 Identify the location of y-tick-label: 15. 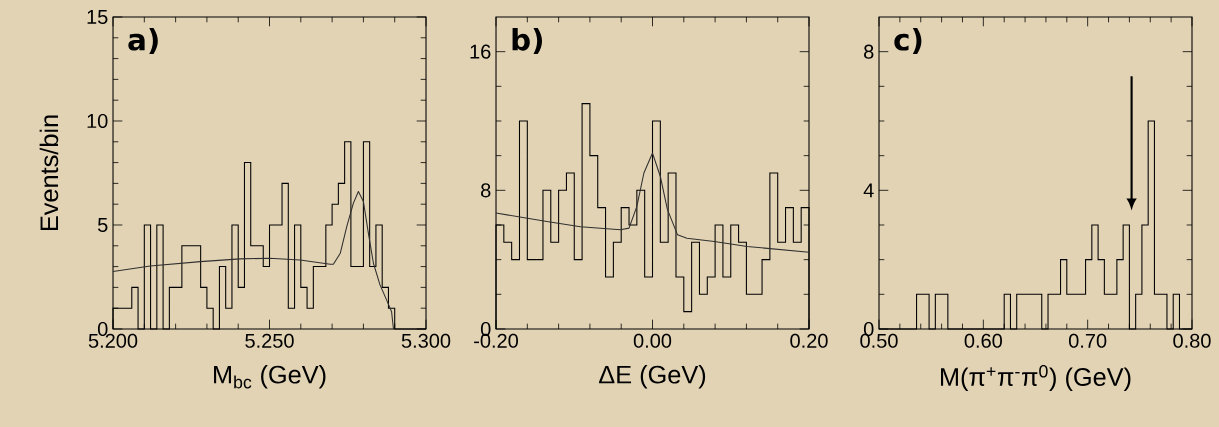
(97, 17).